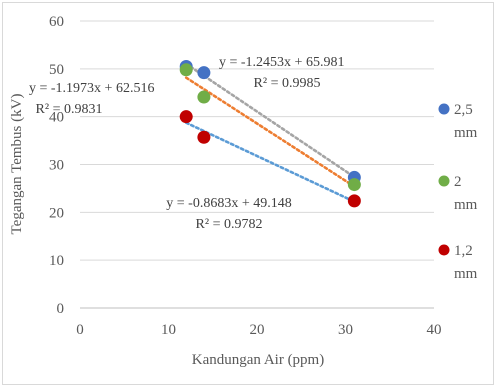 The height and width of the screenshot is (387, 496). Describe the element at coordinates (434, 330) in the screenshot. I see `x-tick-label: 40` at that location.